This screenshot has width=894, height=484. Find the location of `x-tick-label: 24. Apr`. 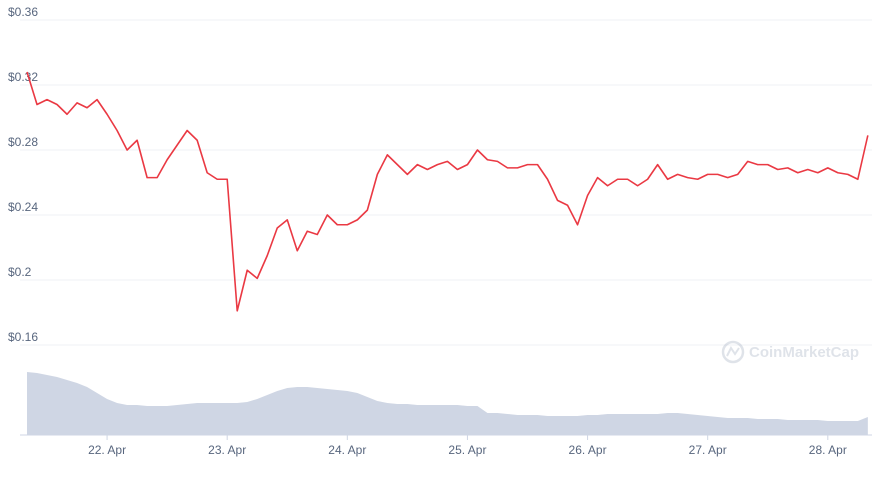

x-tick-label: 24. Apr is located at coordinates (347, 450).